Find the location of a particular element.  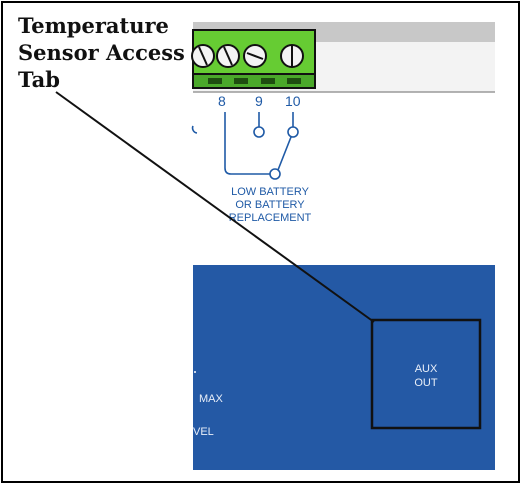

aux-out-box is located at coordinates (426, 374).